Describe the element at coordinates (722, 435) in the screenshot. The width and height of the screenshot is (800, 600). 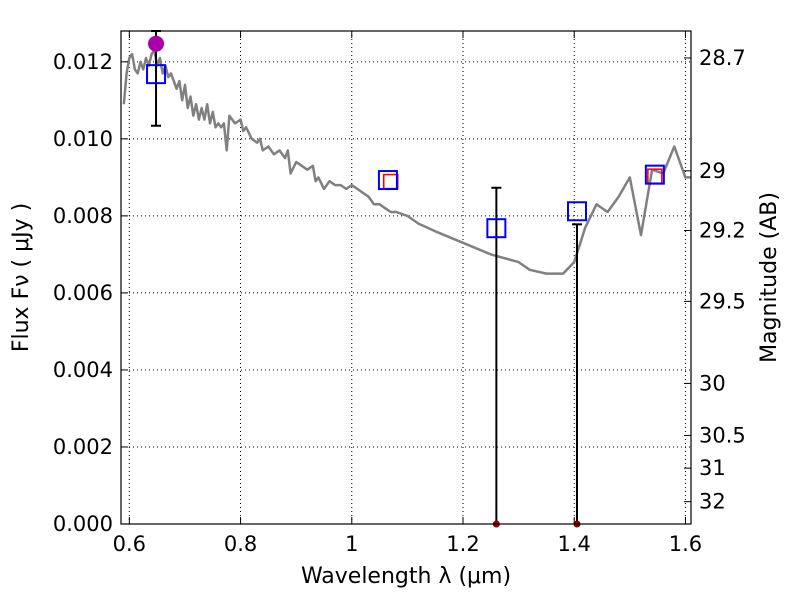
I see `right-y-tick-label: 30.5` at that location.